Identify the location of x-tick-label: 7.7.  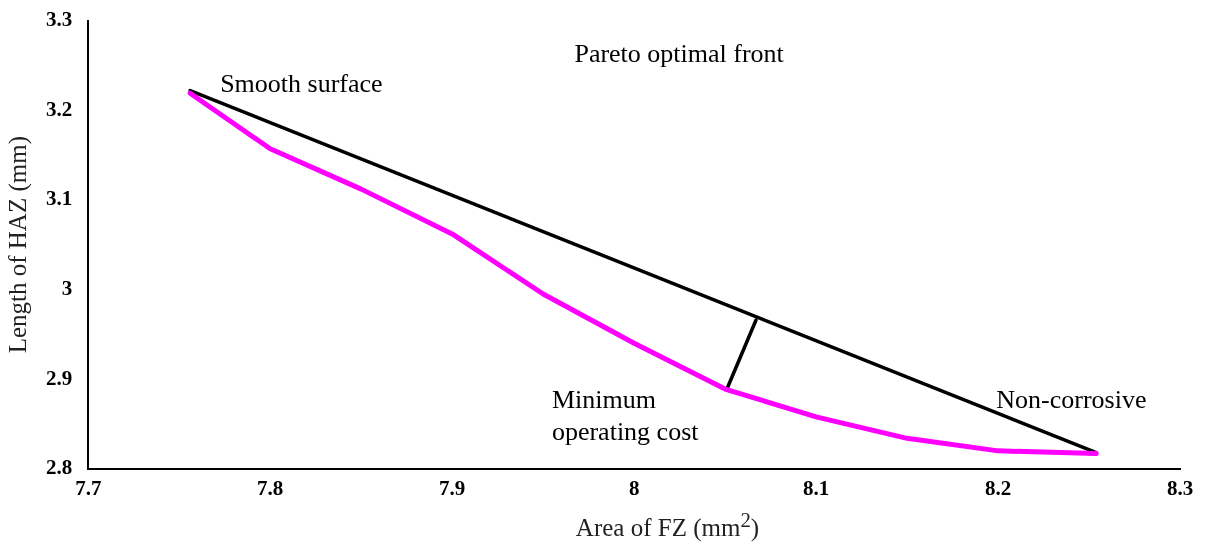
(88, 487).